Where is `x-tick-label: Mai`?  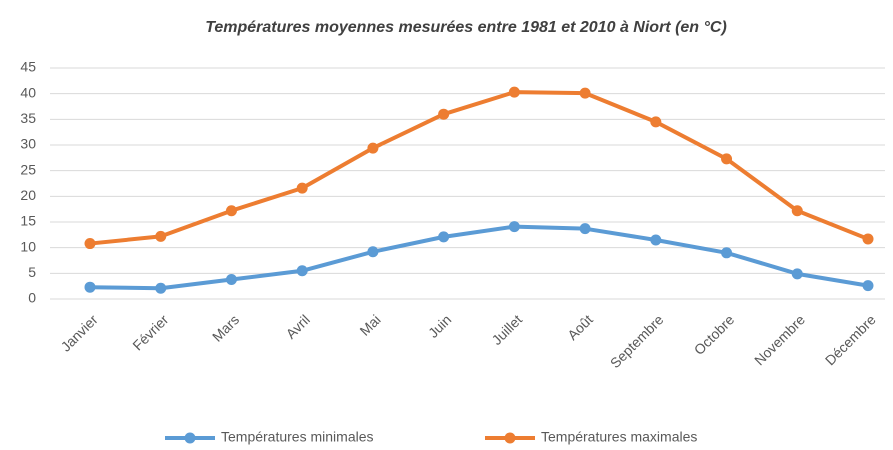
x-tick-label: Mai is located at coordinates (369, 324).